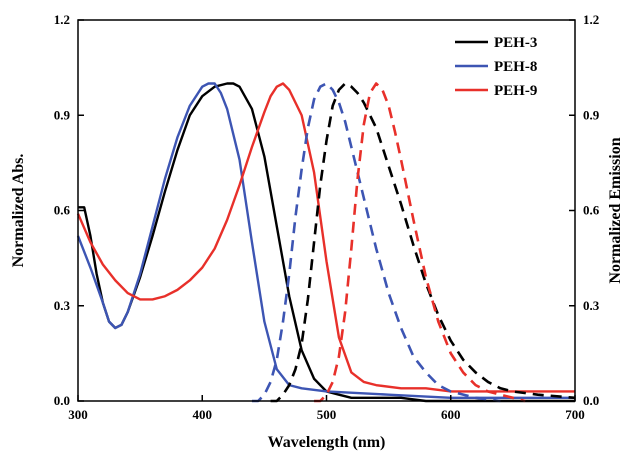 The image size is (632, 456). What do you see at coordinates (615, 210) in the screenshot?
I see `y-axis-title-right: Normalized Emission` at bounding box center [615, 210].